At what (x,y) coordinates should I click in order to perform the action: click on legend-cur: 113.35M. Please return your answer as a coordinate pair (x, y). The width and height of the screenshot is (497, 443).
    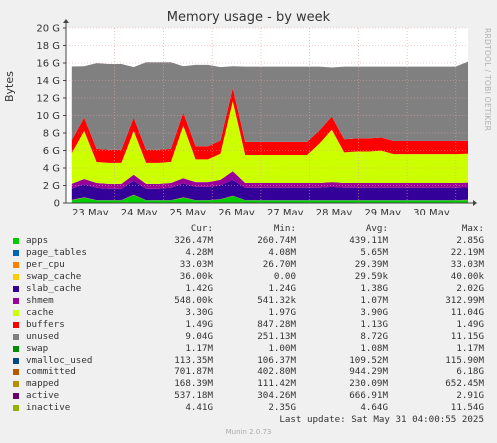
    Looking at the image, I should click on (193, 360).